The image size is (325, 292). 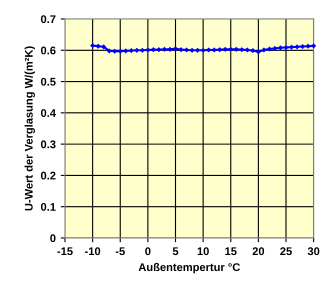 I want to click on x-tick-label: -5, so click(x=120, y=251).